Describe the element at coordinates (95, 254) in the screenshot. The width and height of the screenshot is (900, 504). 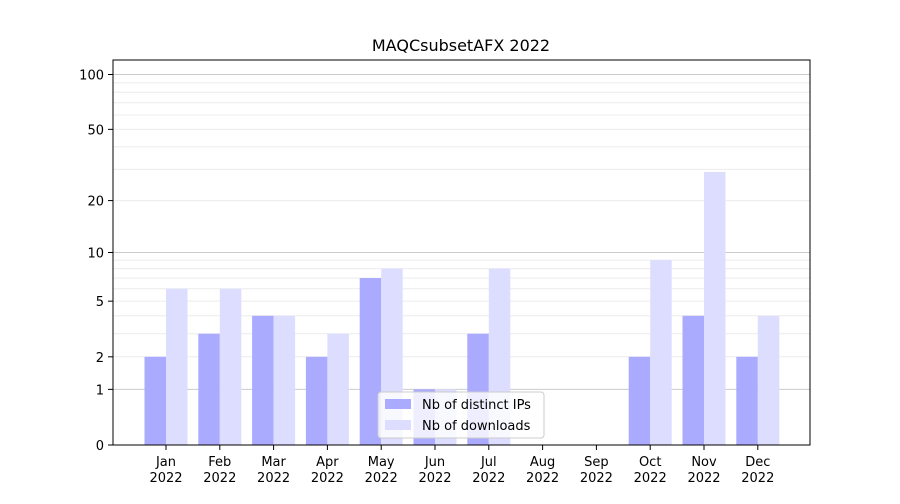
I see `y-tick-label: 10` at that location.